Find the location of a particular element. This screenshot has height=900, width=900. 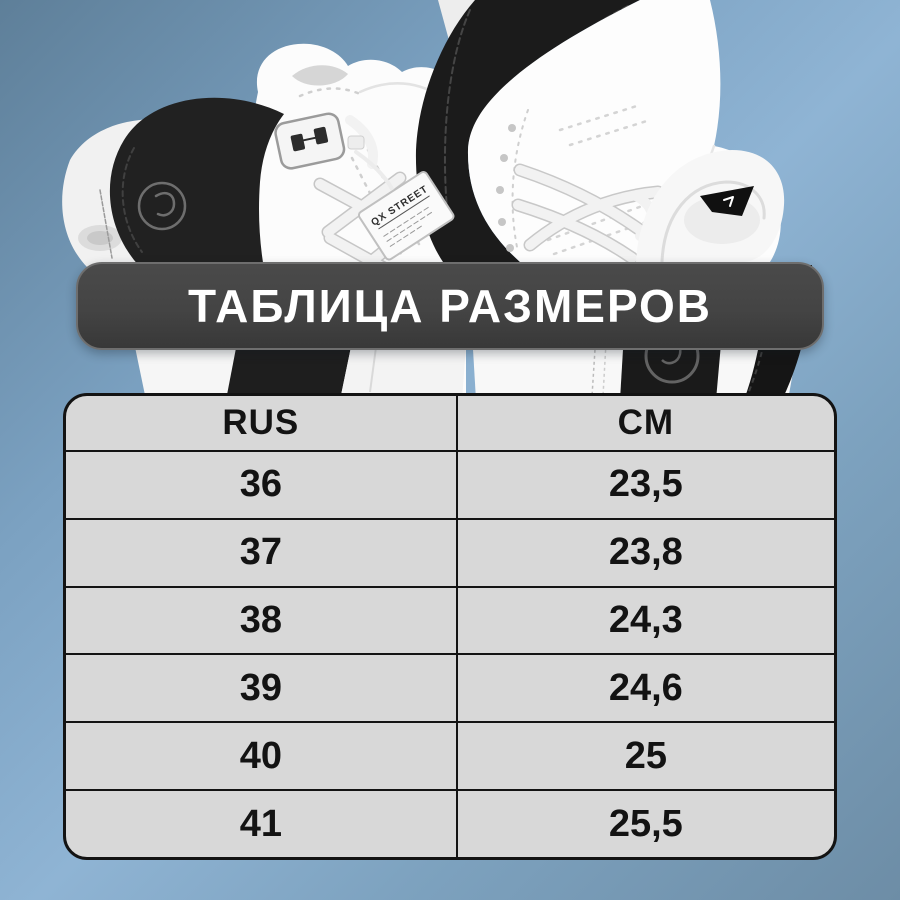

fragment-circle-logo-icon is located at coordinates (162, 206).